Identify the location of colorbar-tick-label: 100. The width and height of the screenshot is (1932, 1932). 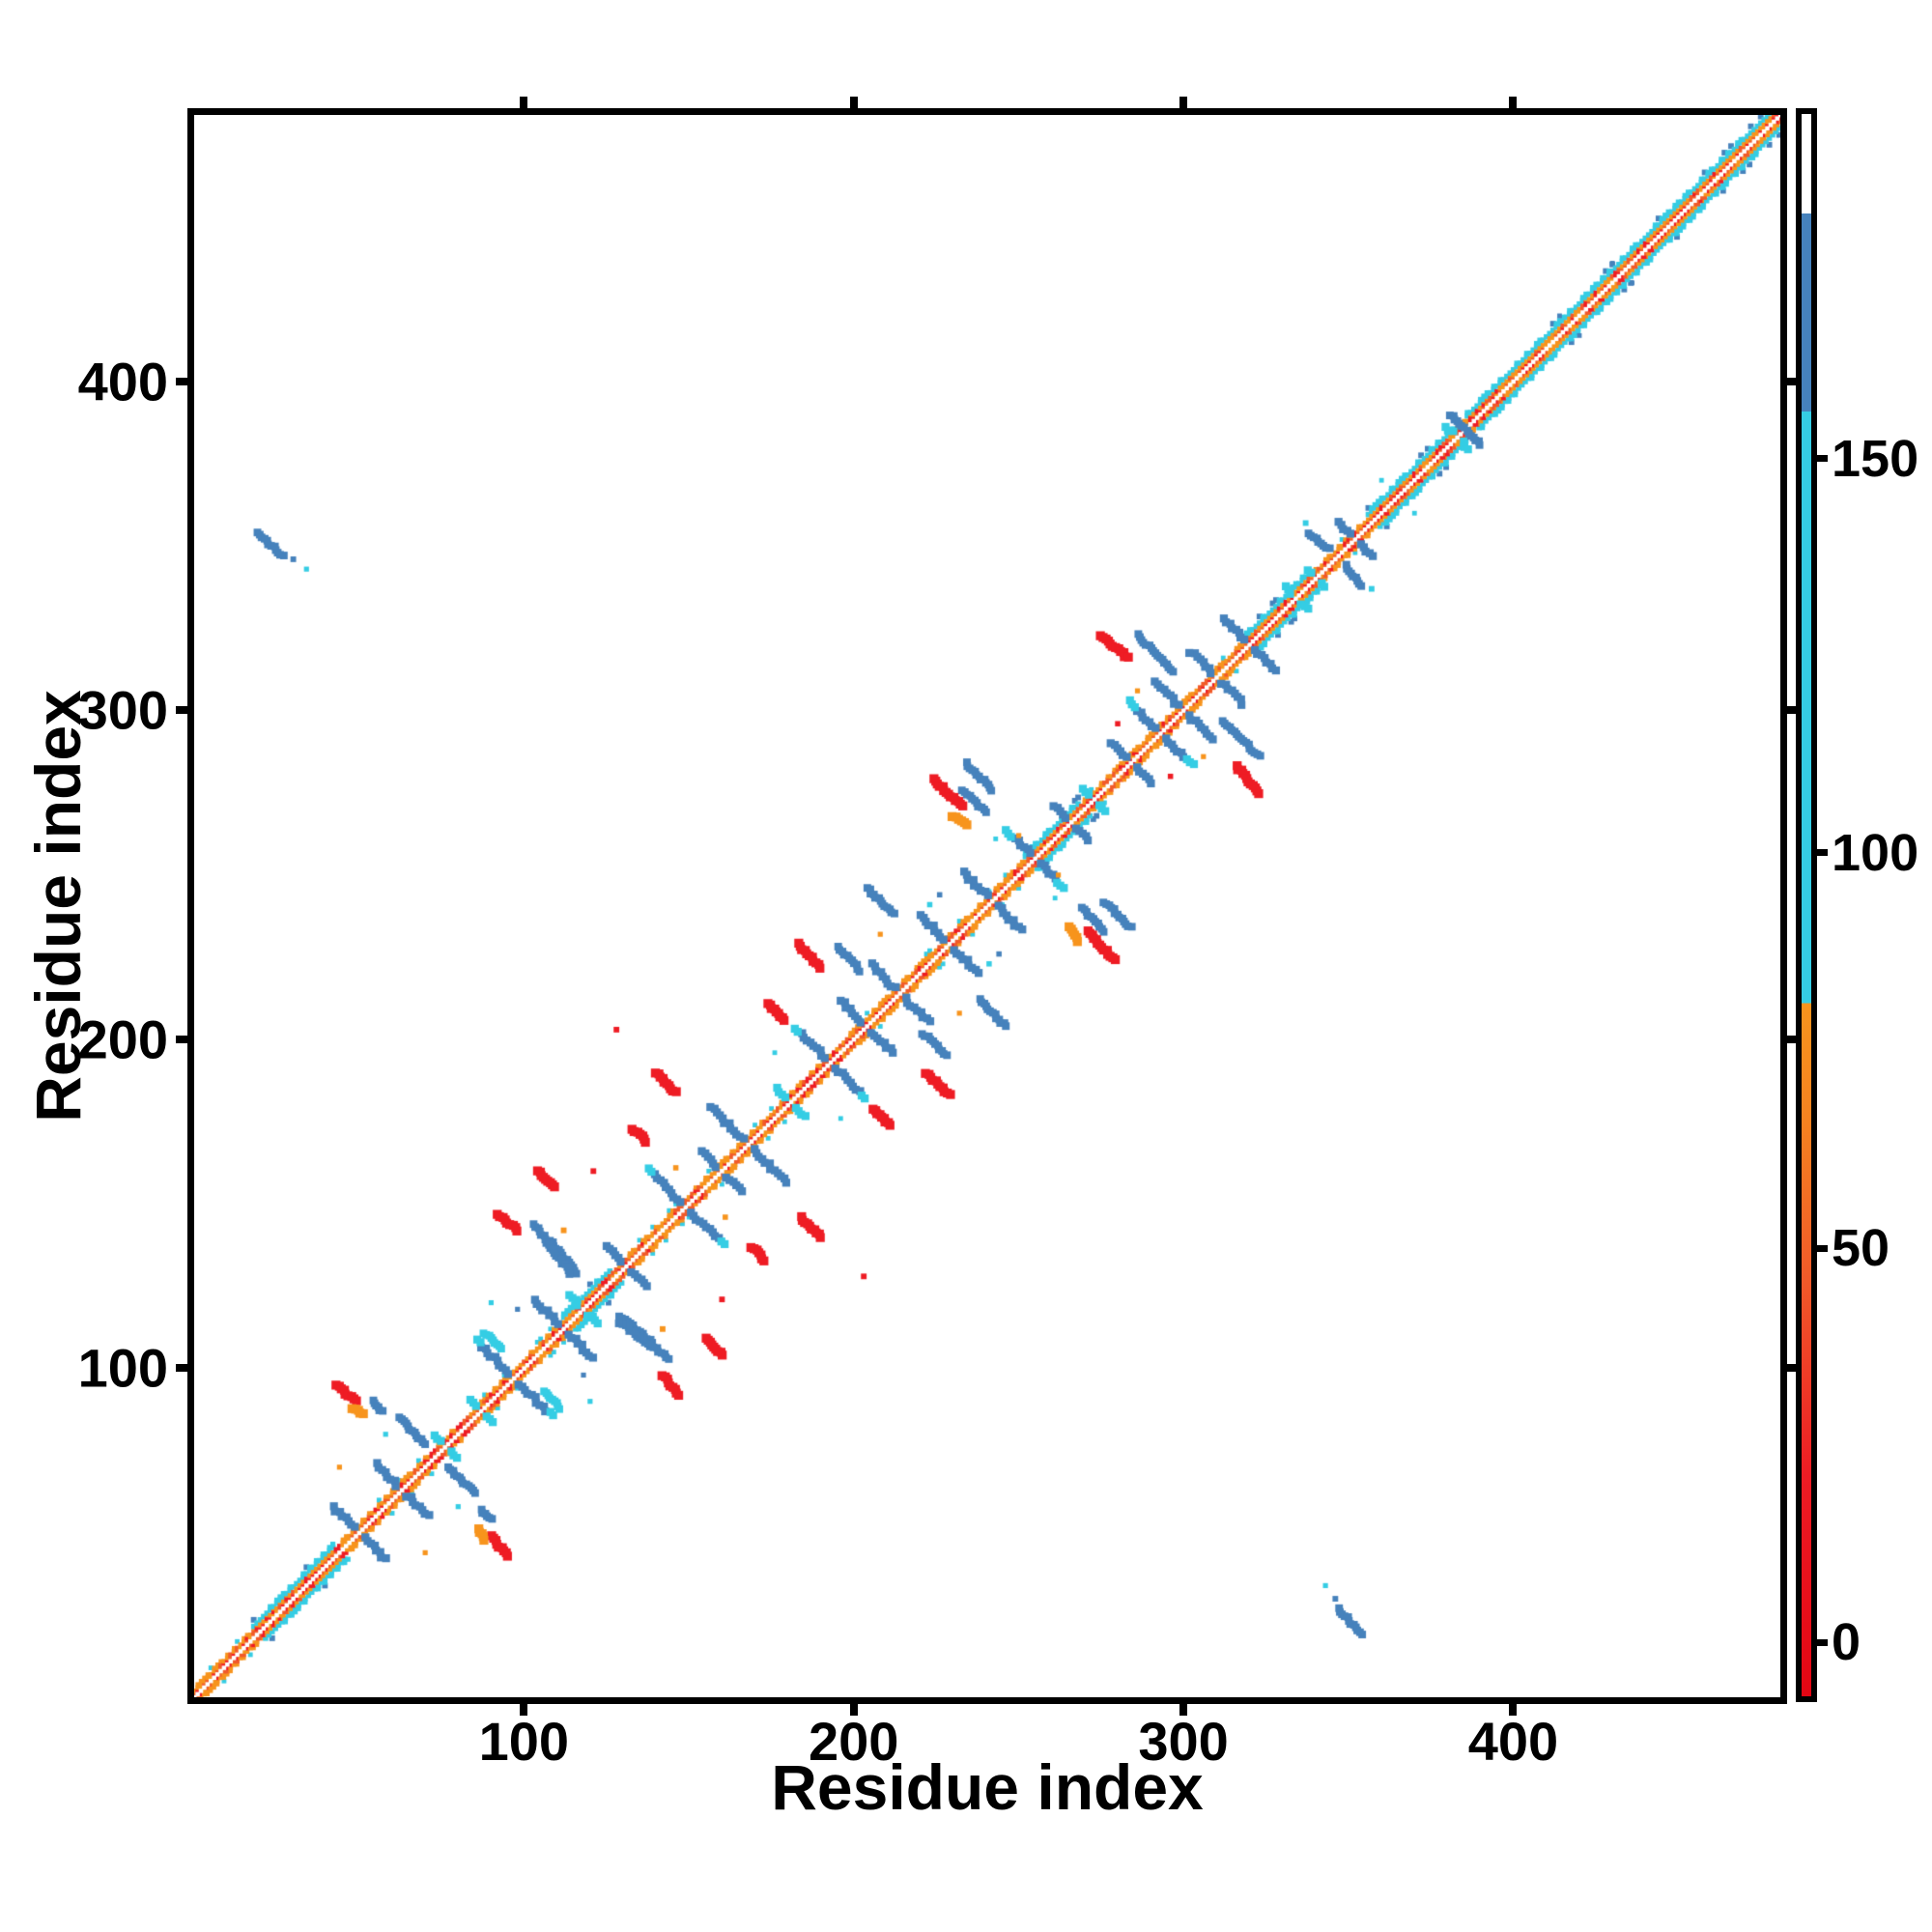
(1875, 852).